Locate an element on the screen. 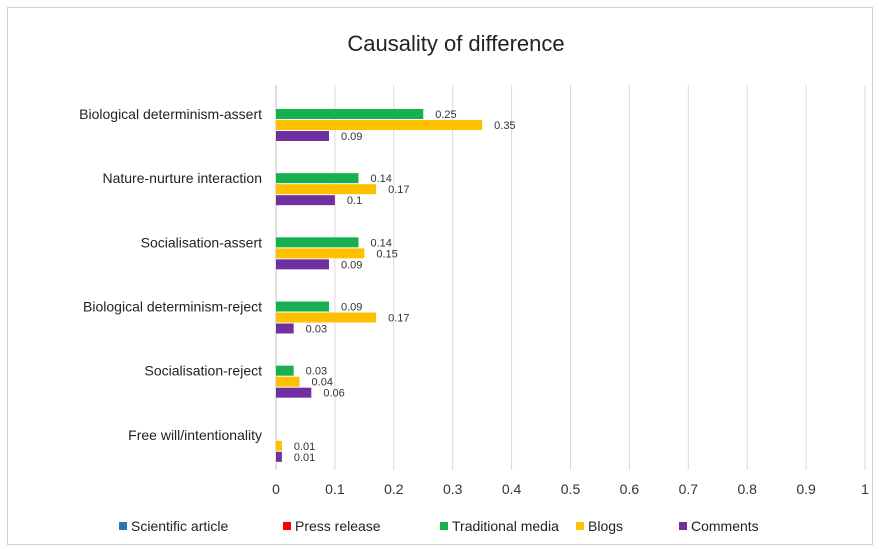 This screenshot has height=549, width=879. x-tick-label: 0.8 is located at coordinates (747, 489).